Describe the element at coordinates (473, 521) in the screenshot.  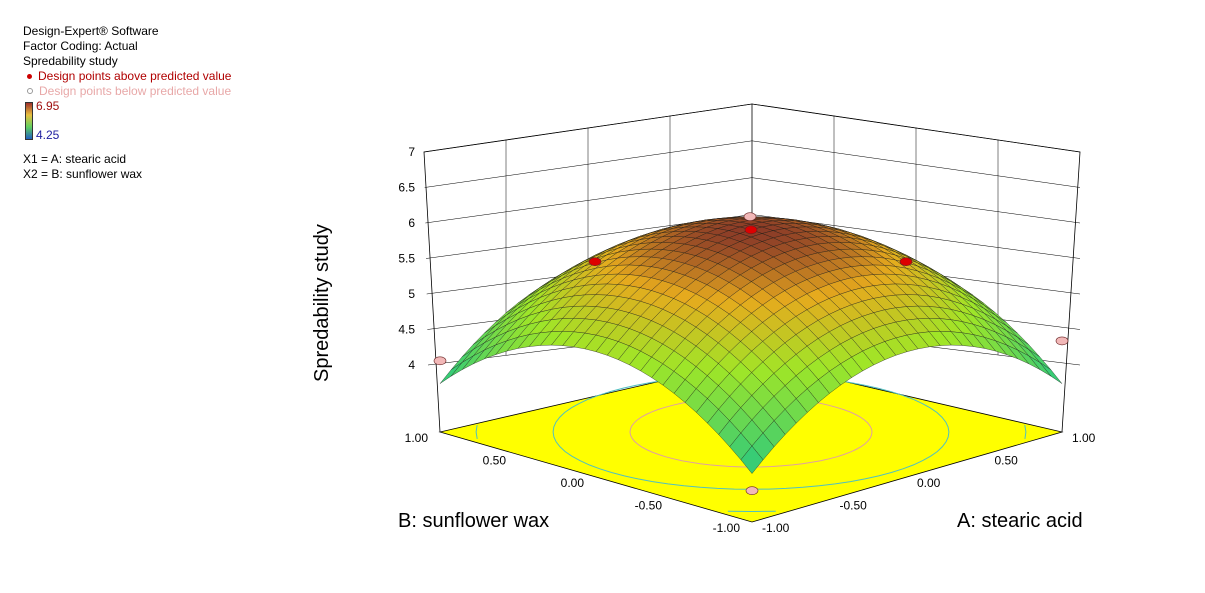
I see `y-axis-label: B: sunflower wax` at that location.